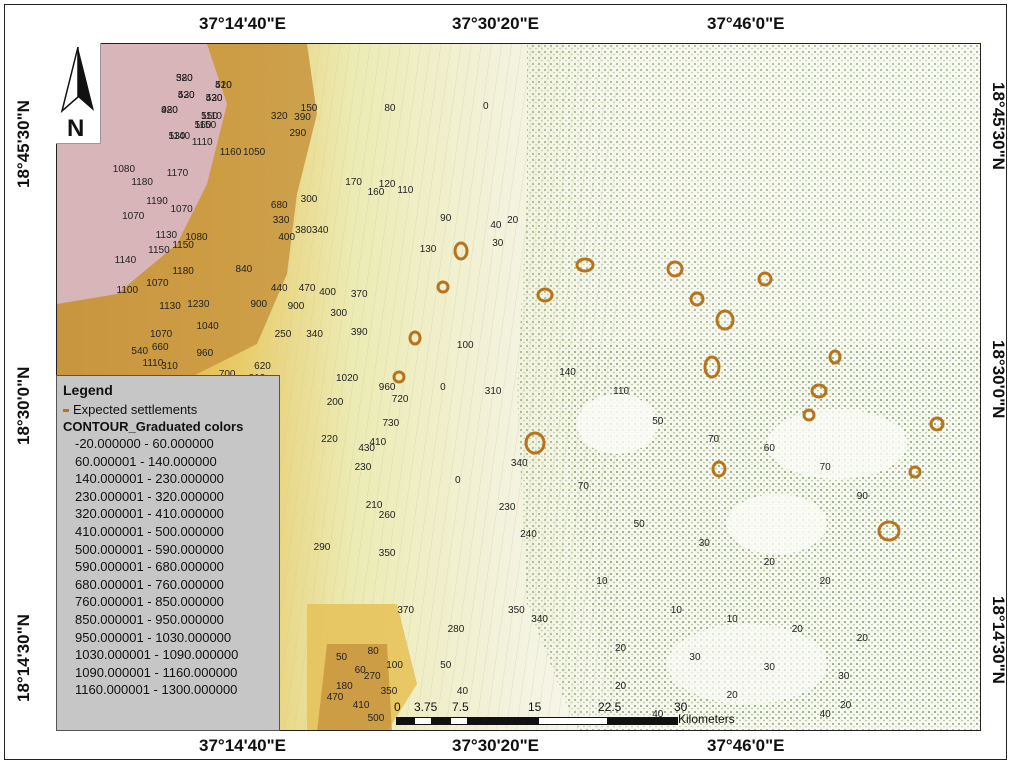 This screenshot has width=1013, height=766. What do you see at coordinates (426, 707) in the screenshot?
I see `scale-label-1: 3.75` at bounding box center [426, 707].